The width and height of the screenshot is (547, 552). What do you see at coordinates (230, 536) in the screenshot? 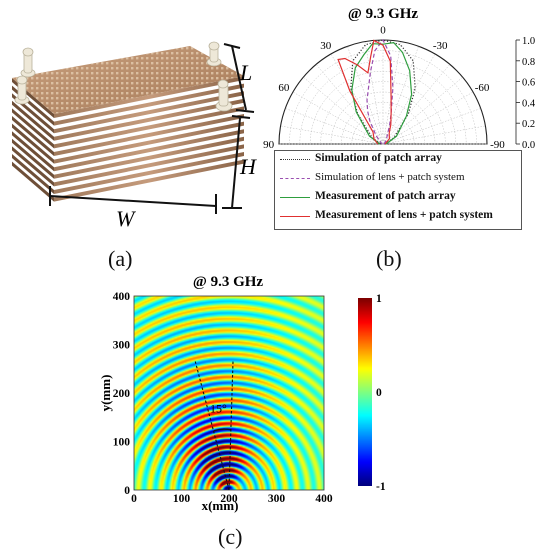
I see `panel-label-c: (c)` at bounding box center [230, 536].